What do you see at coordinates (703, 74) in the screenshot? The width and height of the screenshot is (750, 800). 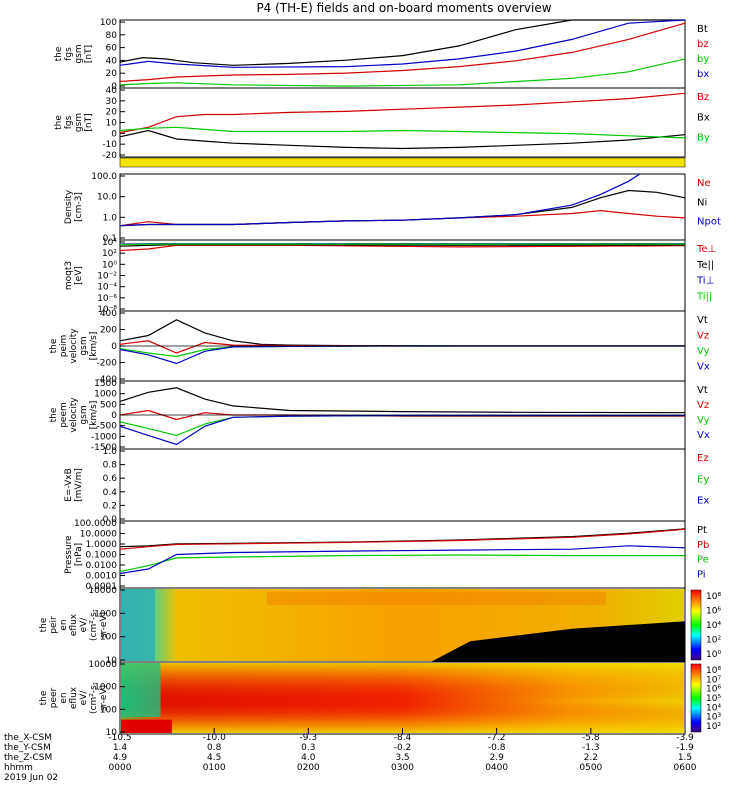 I see `legend-bx: bx` at bounding box center [703, 74].